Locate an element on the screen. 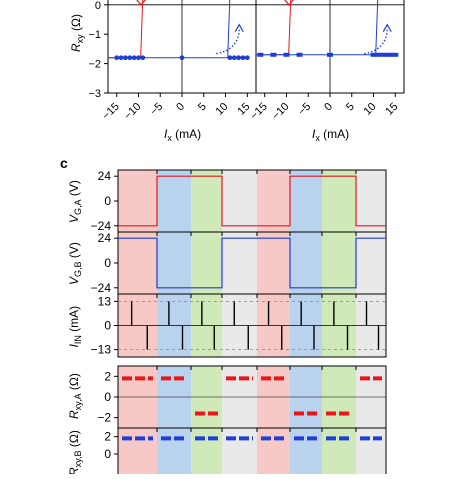 The height and width of the screenshot is (479, 474). x-tick-label-right: 15 is located at coordinates (391, 109).